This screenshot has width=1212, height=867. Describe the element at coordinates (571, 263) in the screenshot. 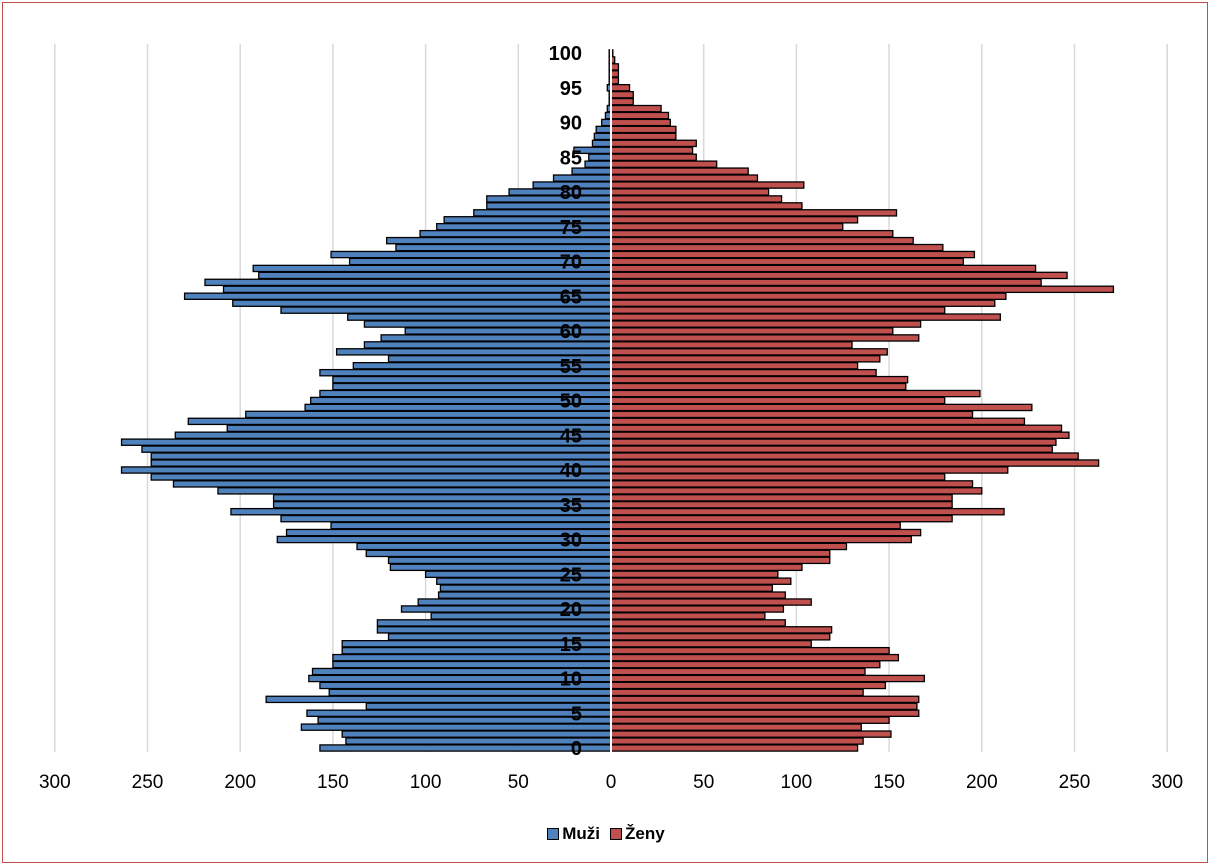

I see `age-tick-label: 70` at that location.